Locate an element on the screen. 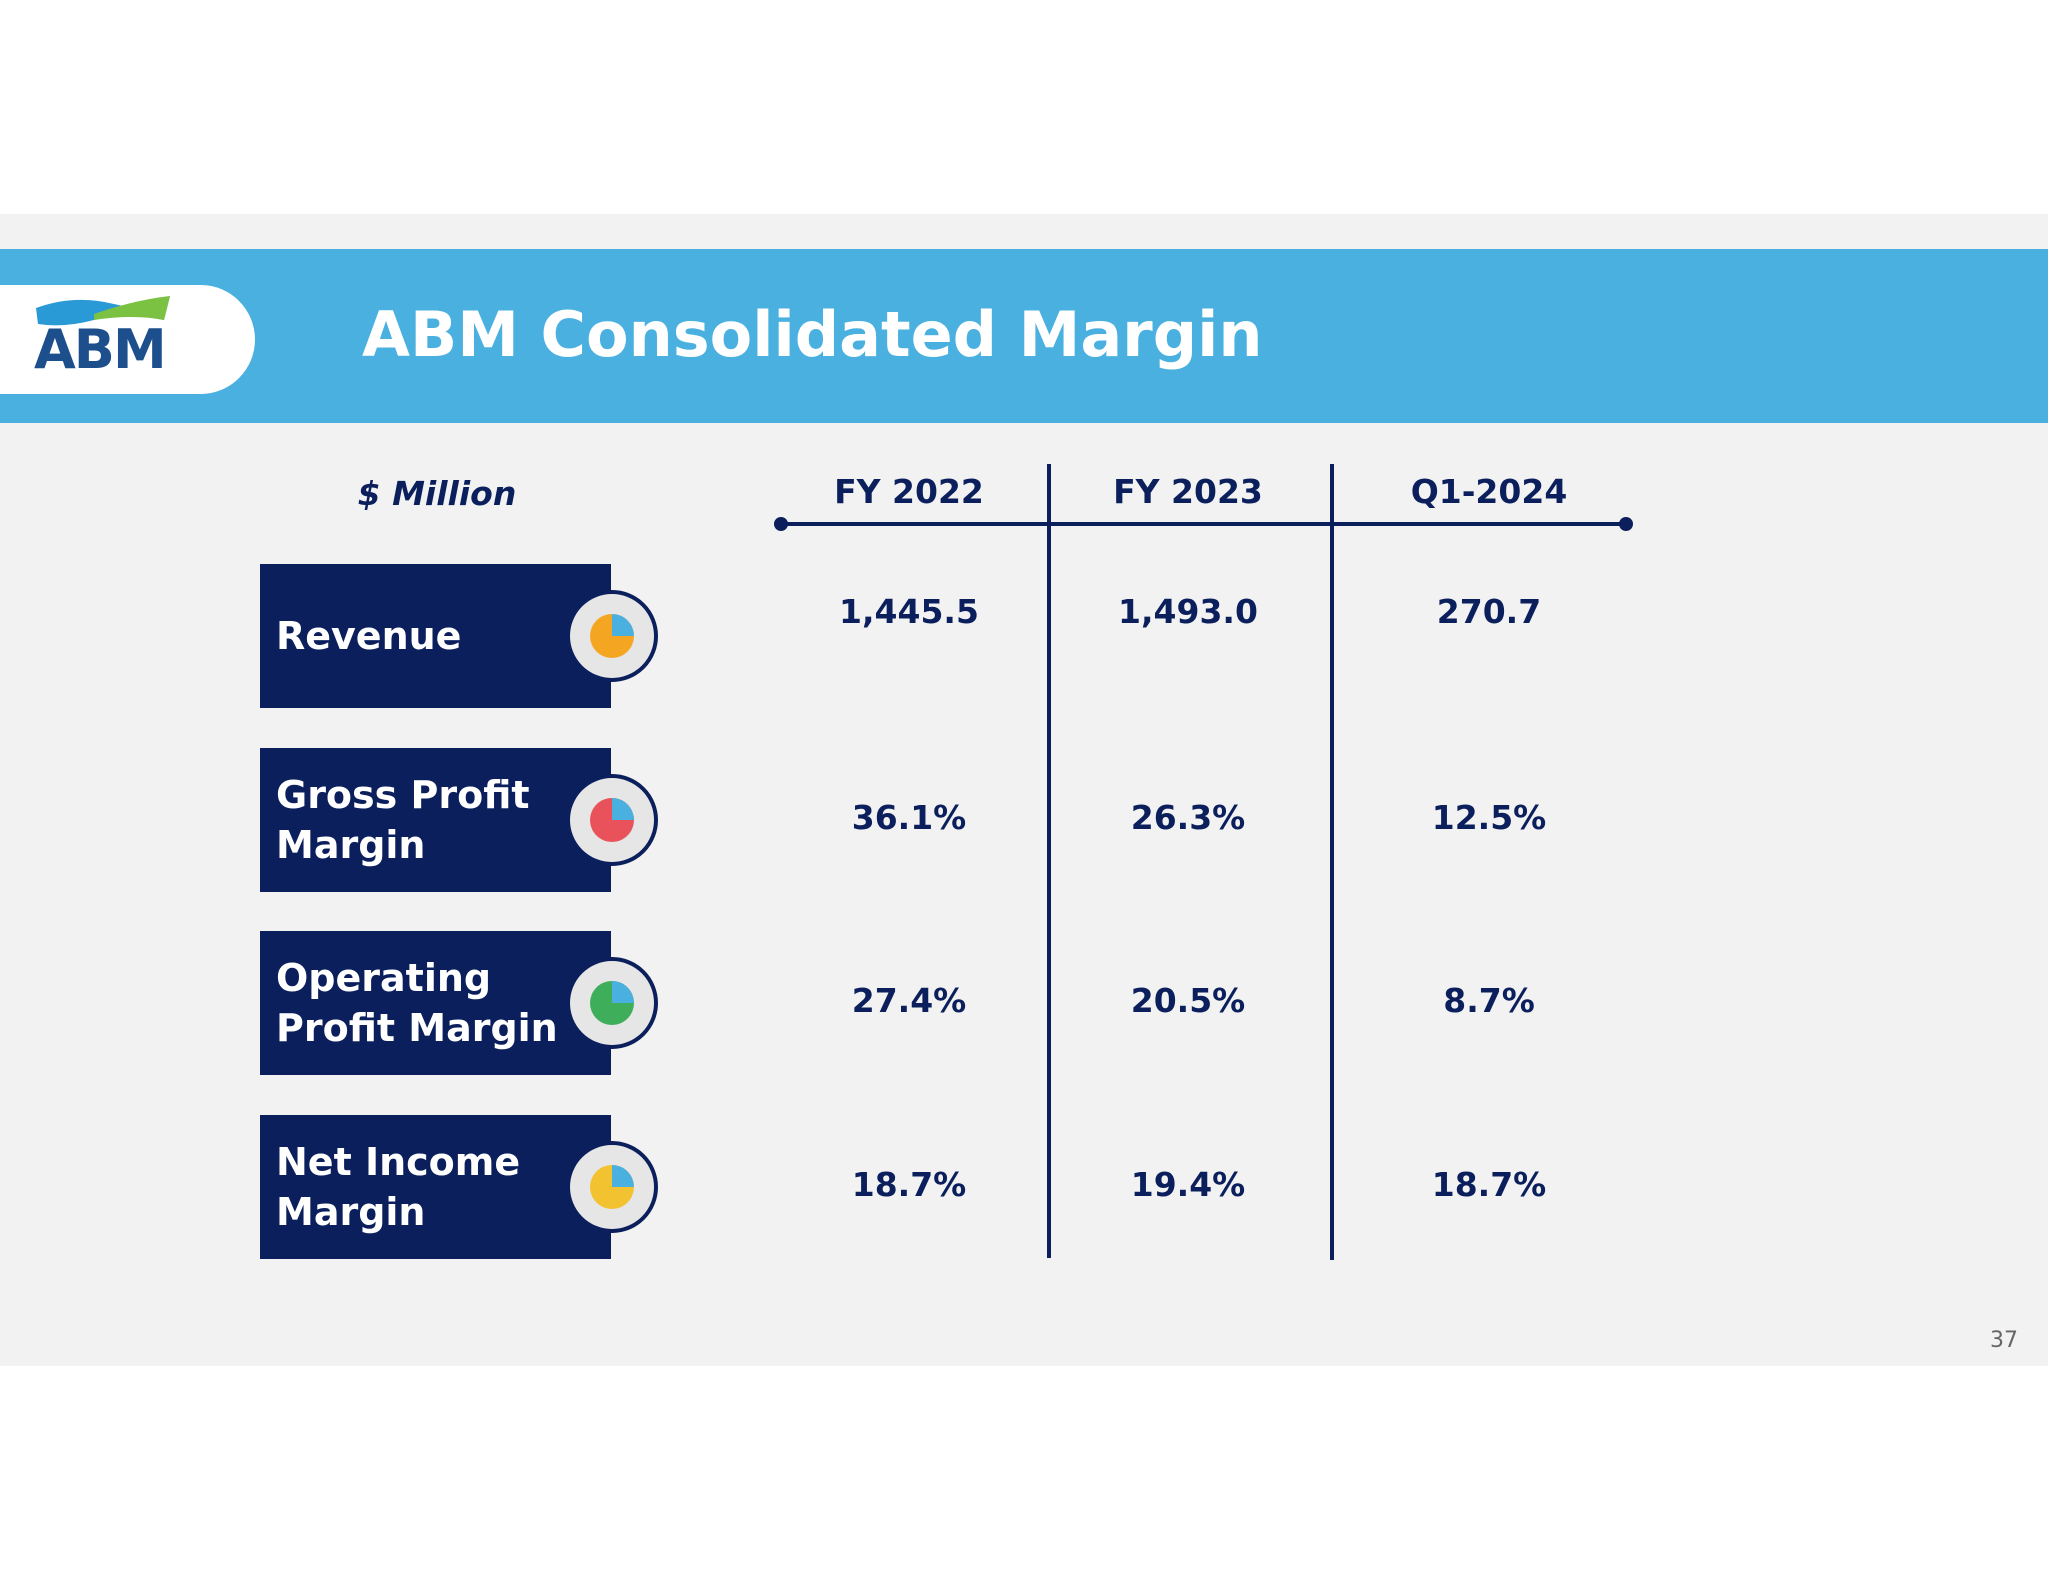 The image size is (2048, 1582). cell-value: 1,445.5 is located at coordinates (909, 611).